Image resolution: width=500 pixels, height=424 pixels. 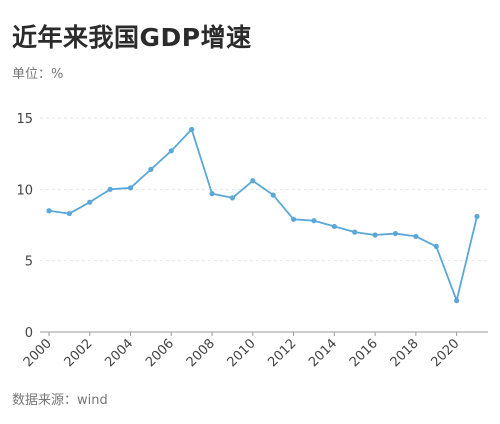 I want to click on x-tick-label: 2002, so click(x=79, y=353).